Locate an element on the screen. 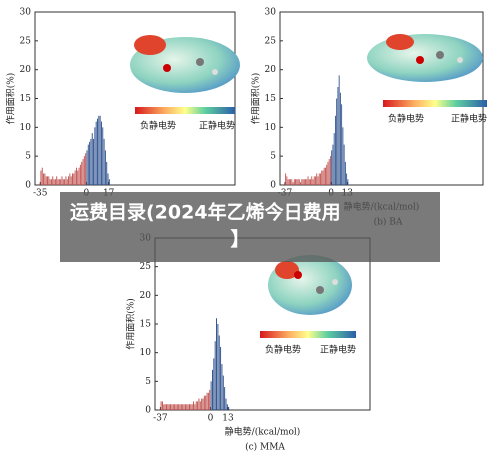 This screenshot has height=455, width=500. banner: 运费目录(2024年乙烯今日费用 】 is located at coordinates (250, 227).